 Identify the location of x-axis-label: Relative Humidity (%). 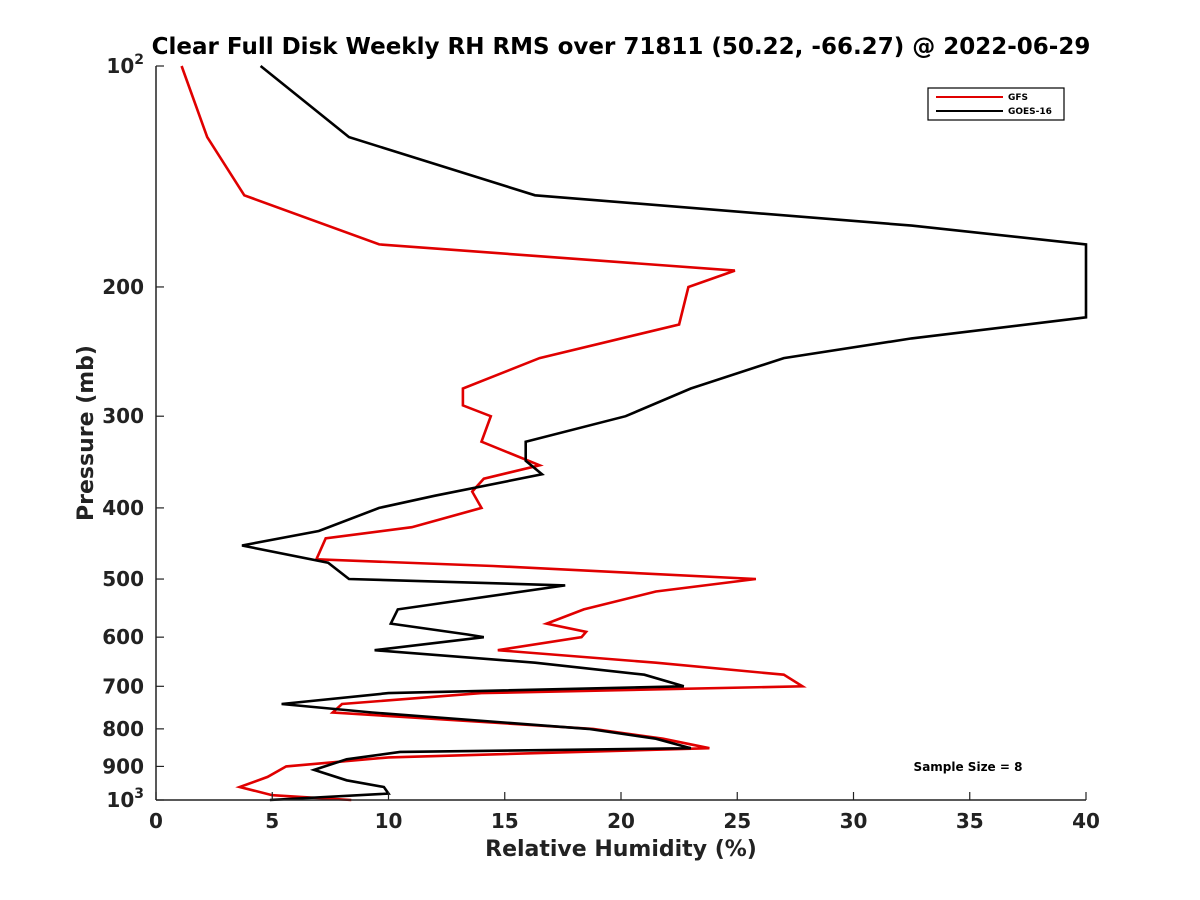
(621, 849).